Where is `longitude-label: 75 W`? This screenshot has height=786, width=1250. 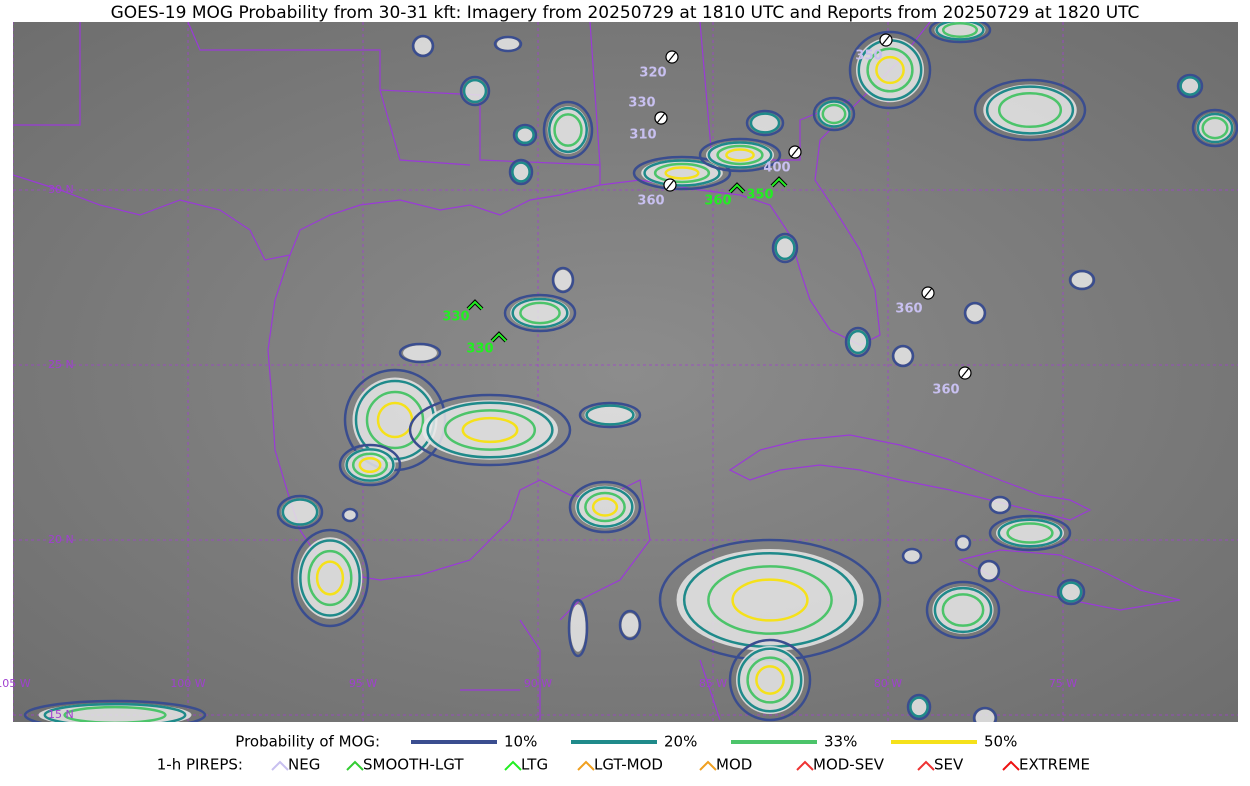 longitude-label: 75 W is located at coordinates (1063, 683).